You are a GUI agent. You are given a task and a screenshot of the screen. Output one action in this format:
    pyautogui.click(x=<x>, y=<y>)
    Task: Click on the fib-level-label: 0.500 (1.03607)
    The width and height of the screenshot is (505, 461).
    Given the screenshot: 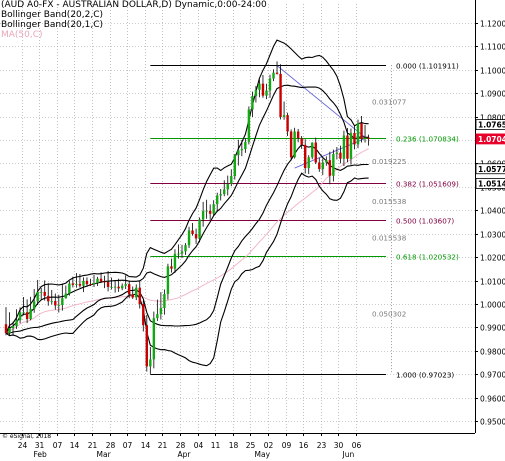 What is the action you would take?
    pyautogui.click(x=425, y=221)
    